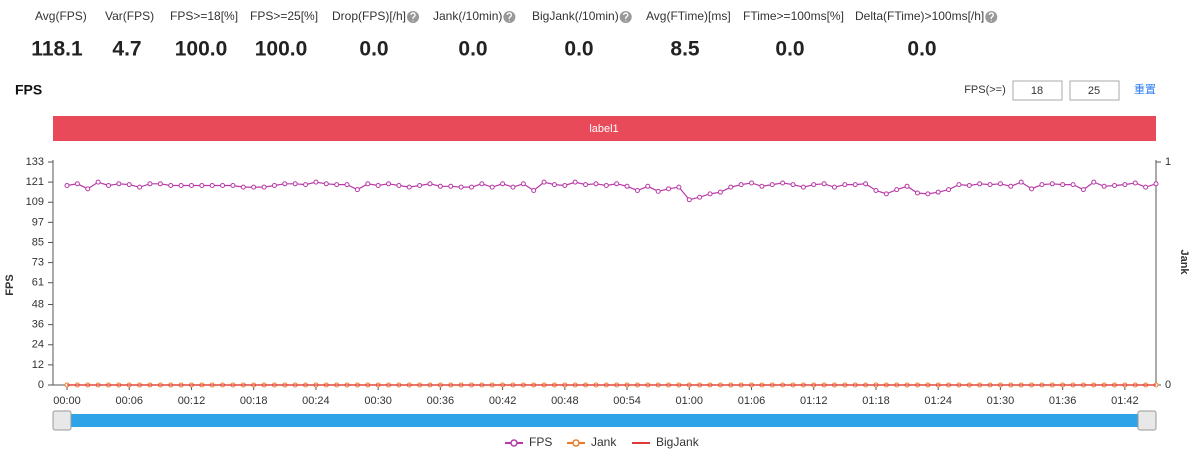  Describe the element at coordinates (1125, 401) in the screenshot. I see `x-tick-label: 01:42` at that location.